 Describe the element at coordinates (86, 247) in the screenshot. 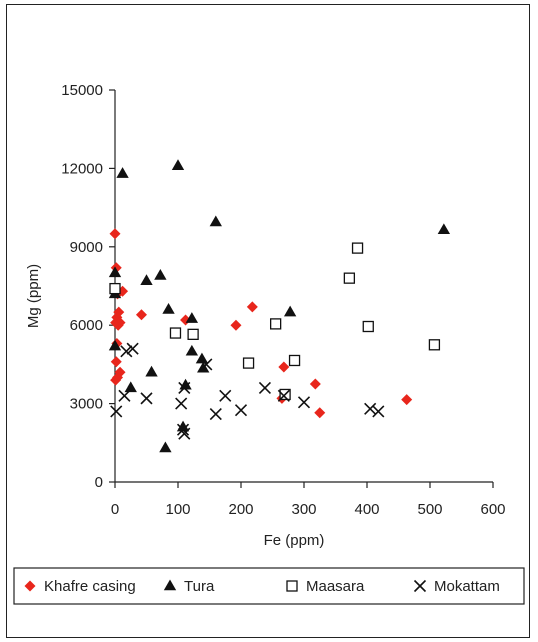

I see `y-tick-label: 9000` at that location.